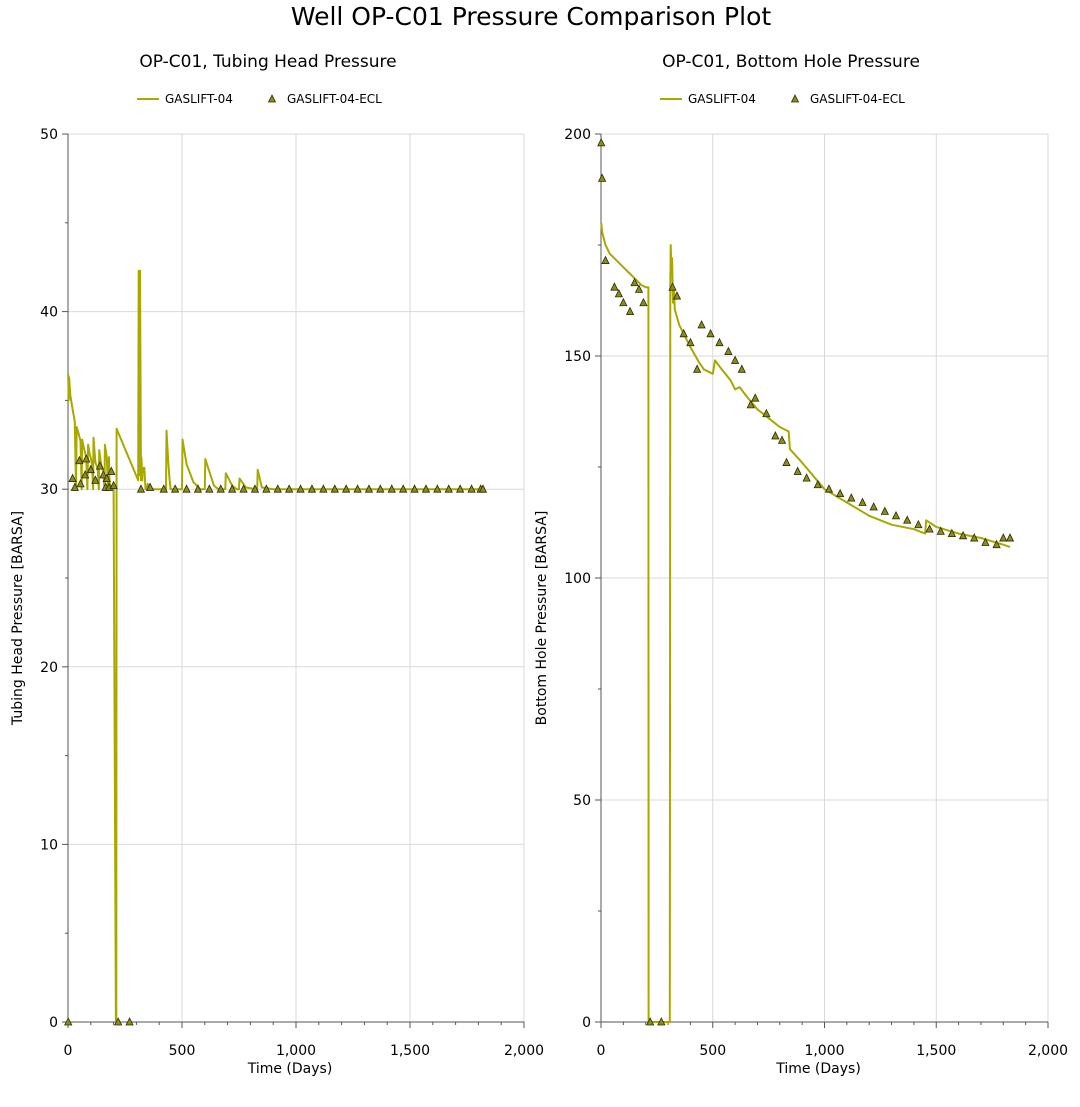 This screenshot has height=1107, width=1080. I want to click on y-tick-label: 100, so click(577, 579).